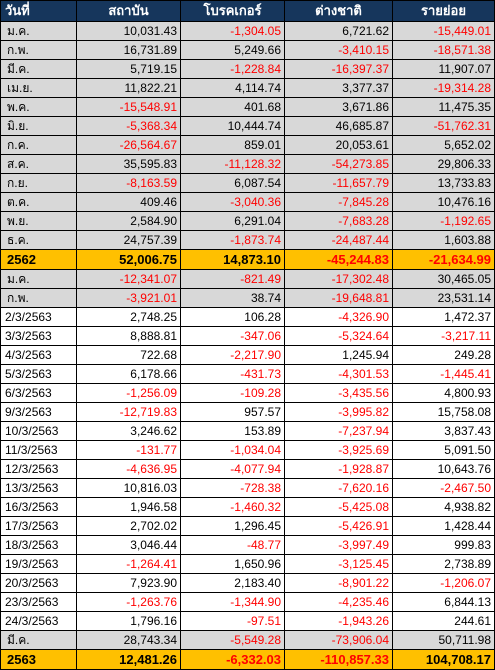 This screenshot has height=670, width=495. I want to click on foreign-cell: -1,928.87, so click(338, 469).